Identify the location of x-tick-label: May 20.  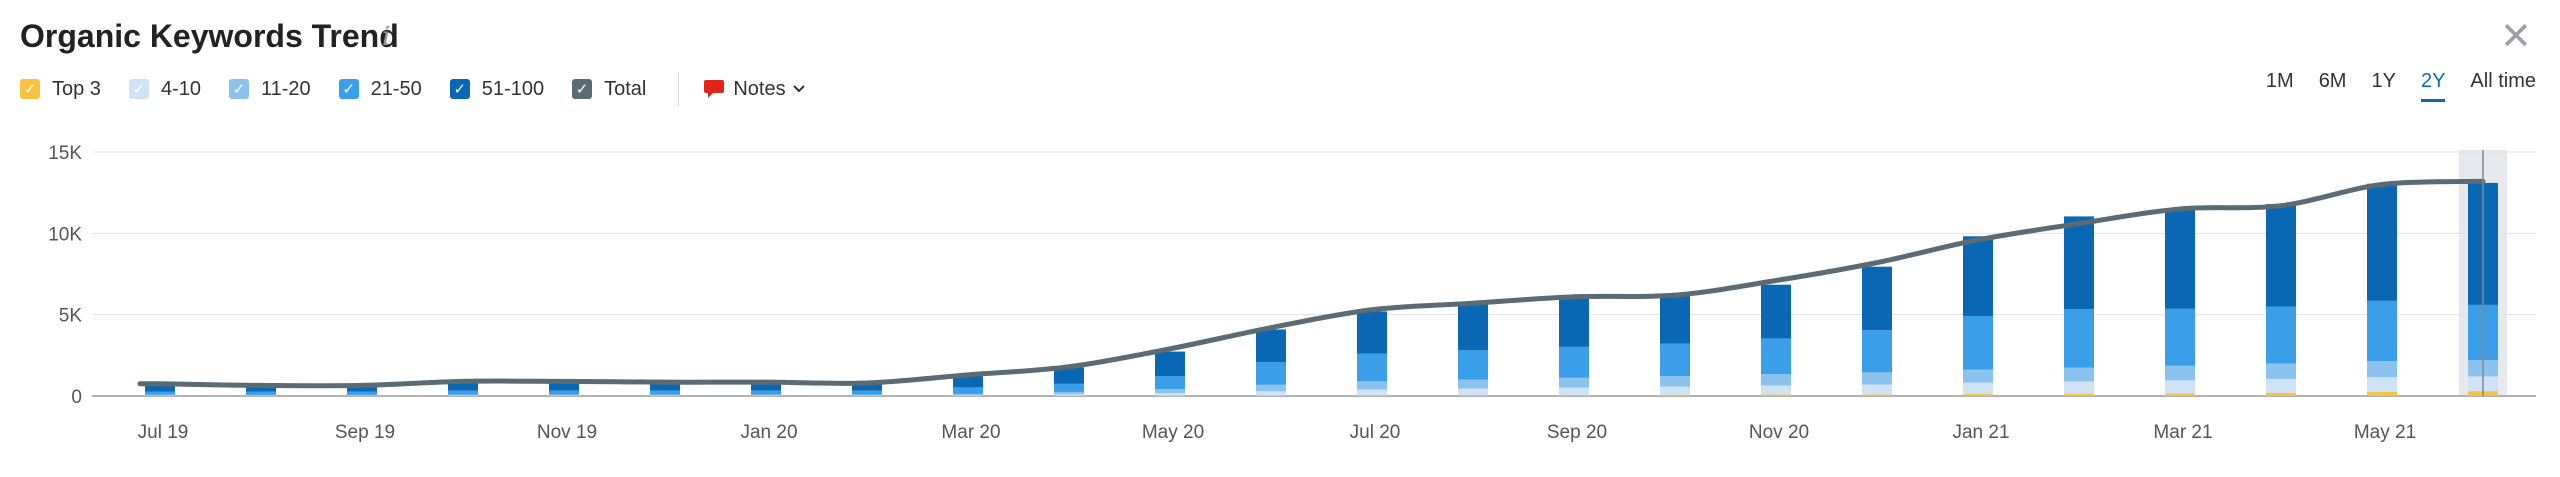
(1173, 432).